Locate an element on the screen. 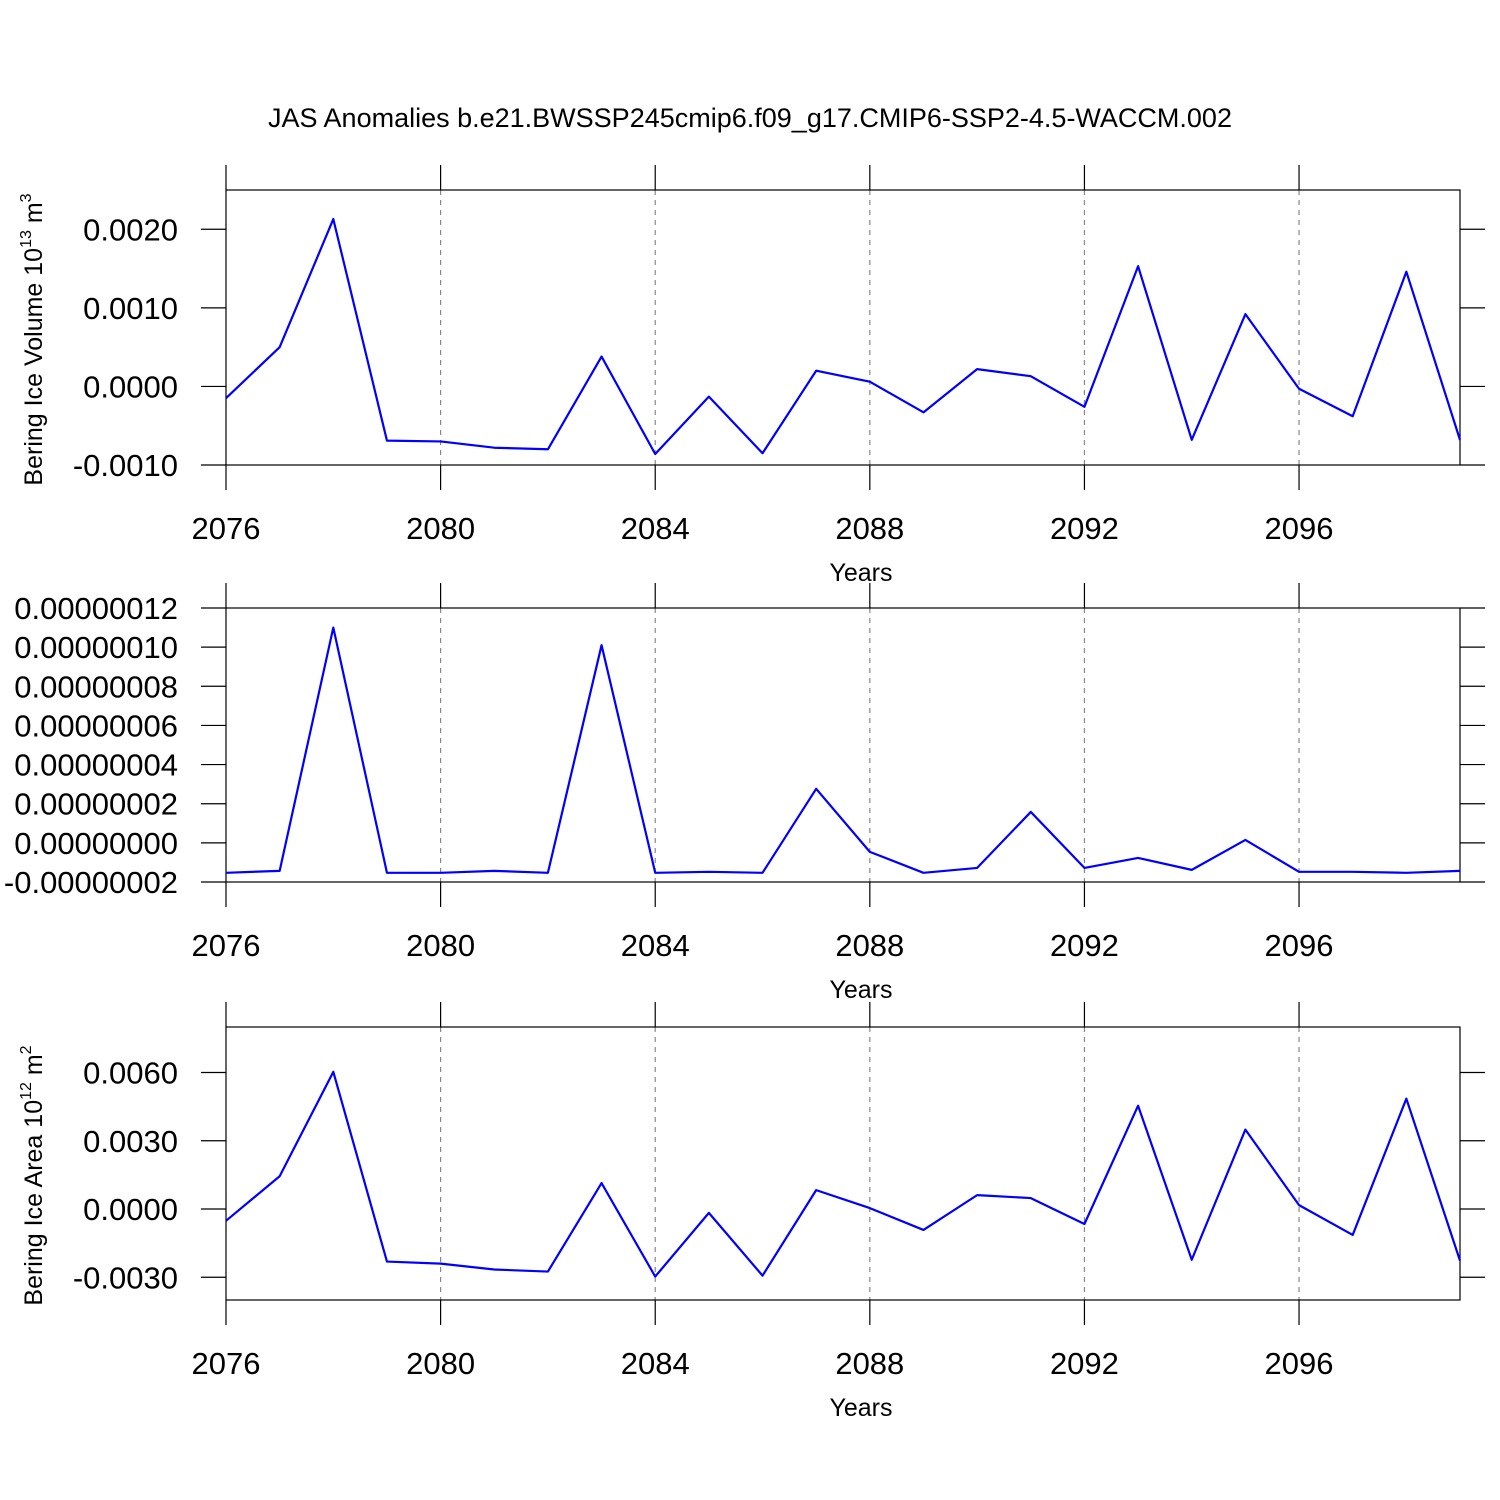 This screenshot has height=1500, width=1500. y-tick-label: 0.00000010 is located at coordinates (96, 647).